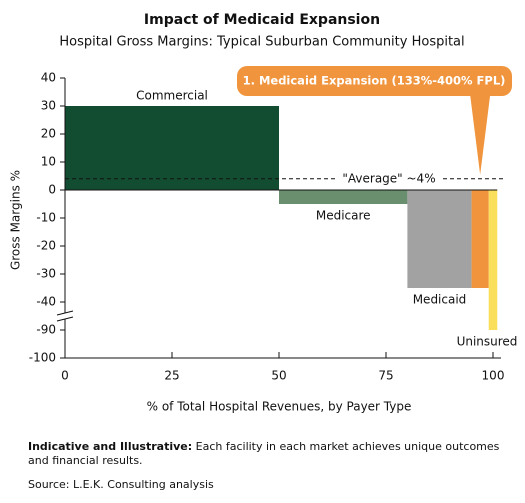 The image size is (525, 503). I want to click on y-tick-label: -30, so click(46, 274).